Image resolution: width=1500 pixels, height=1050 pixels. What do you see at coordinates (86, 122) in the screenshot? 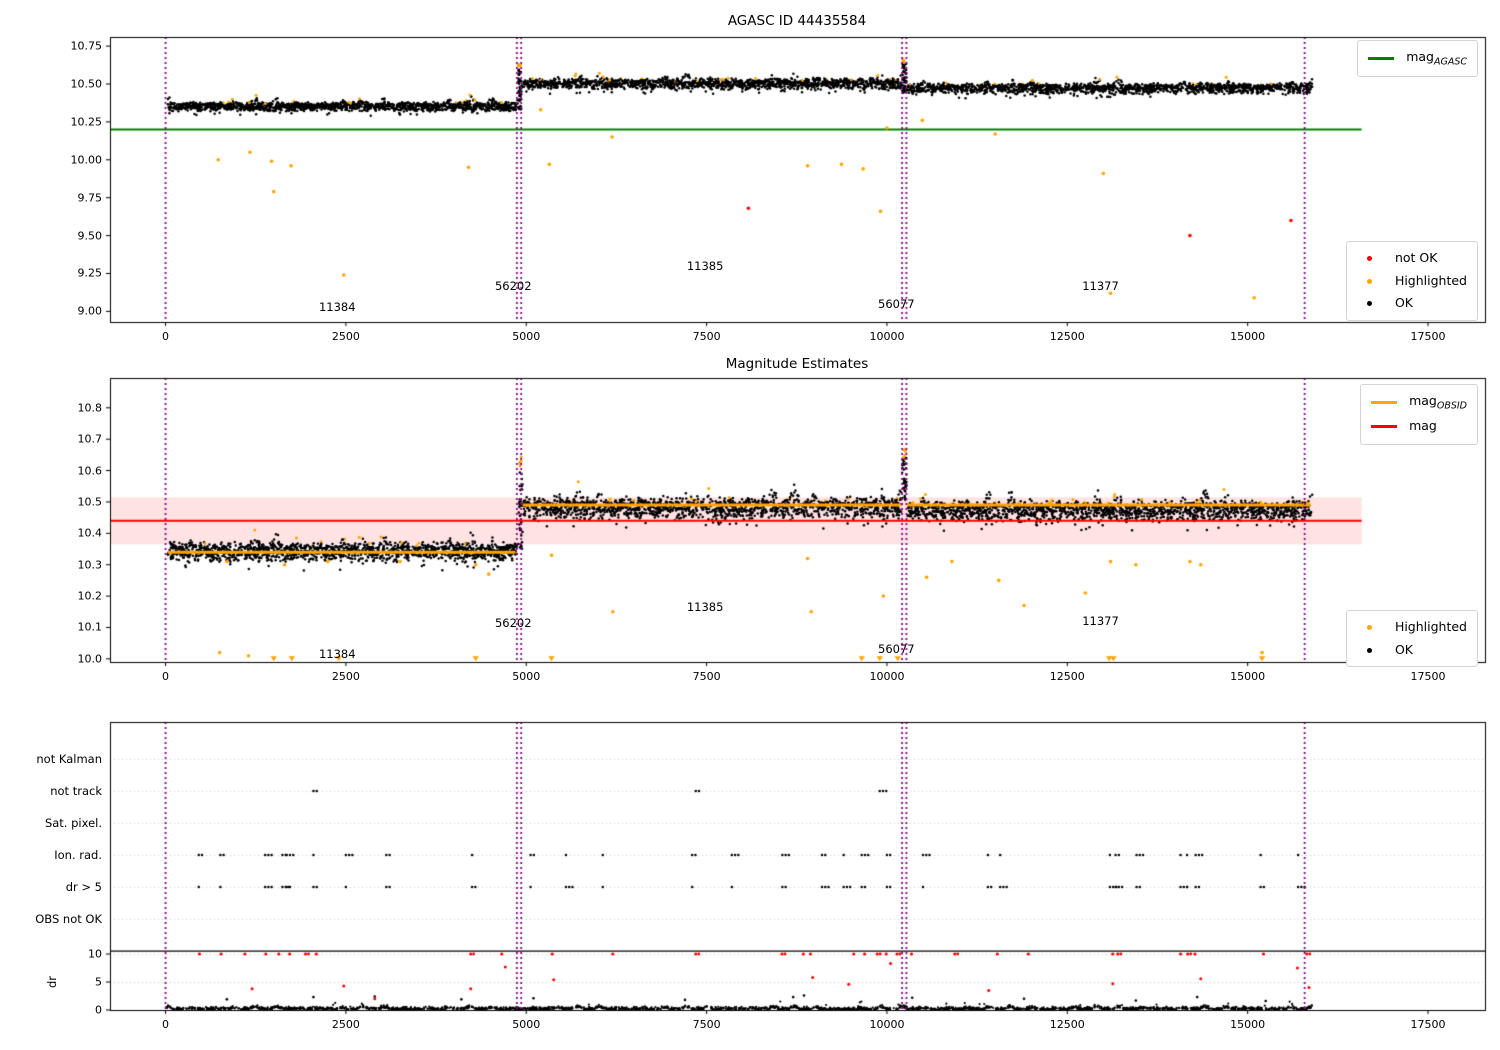
I see `y-tick-label: 10.25` at bounding box center [86, 122].